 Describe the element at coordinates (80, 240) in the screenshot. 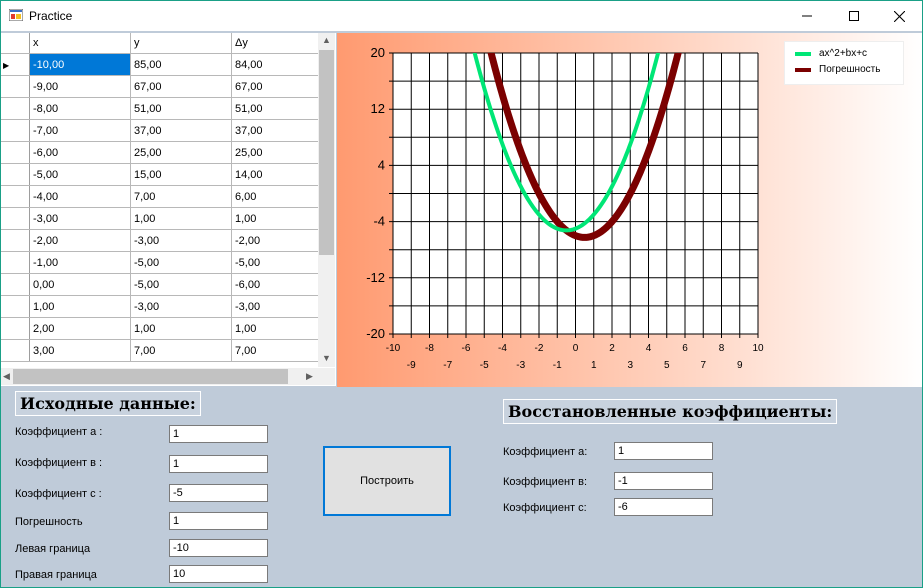

I see `cell-x: -2,00` at that location.